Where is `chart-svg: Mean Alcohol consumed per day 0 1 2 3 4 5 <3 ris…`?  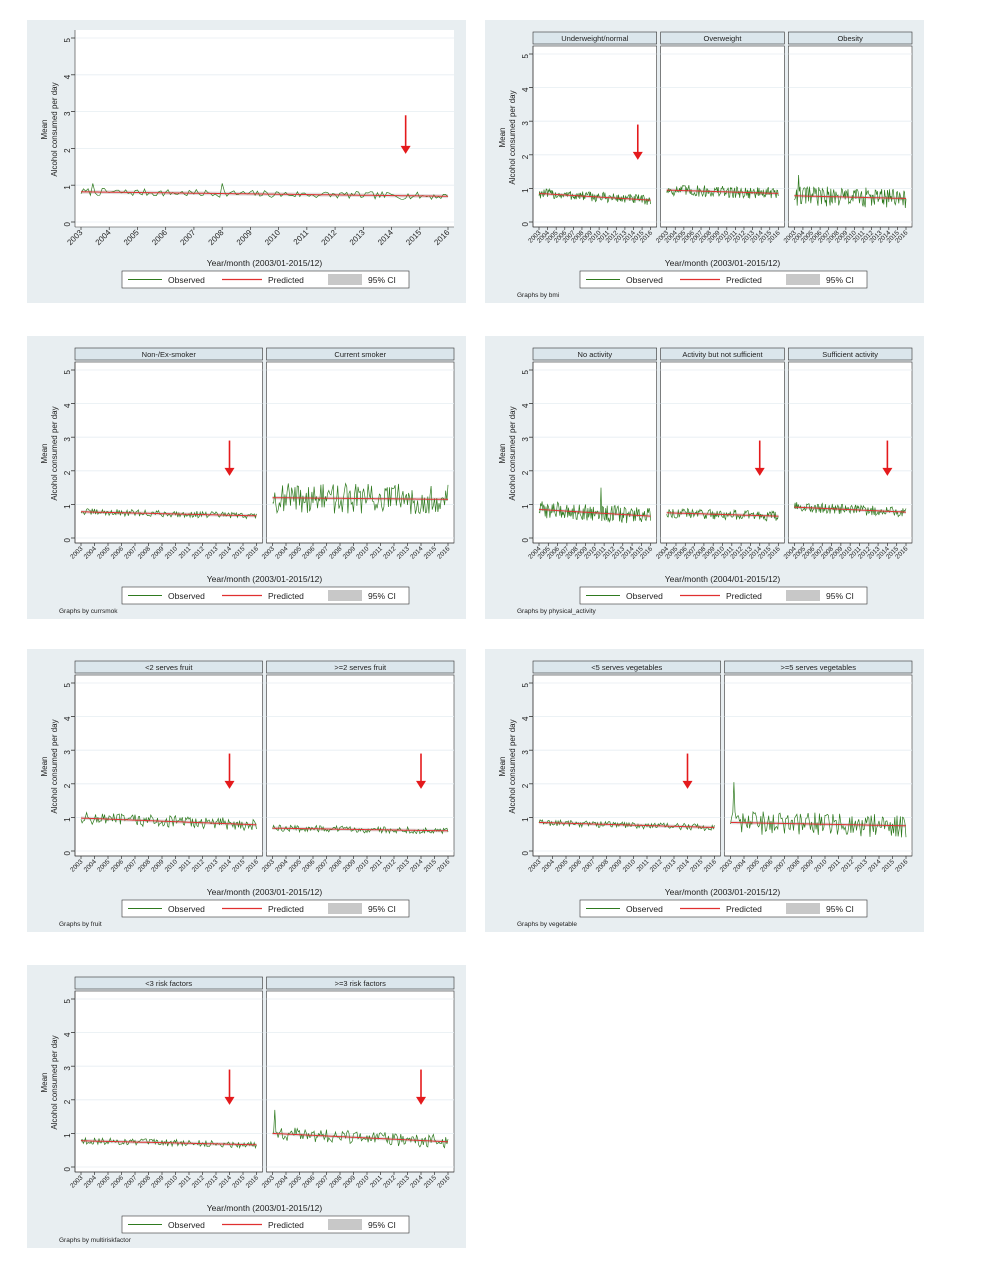
chart-svg: Mean Alcohol consumed per day 0 1 2 3 4 5 <3 ris… is located at coordinates (247, 1110).